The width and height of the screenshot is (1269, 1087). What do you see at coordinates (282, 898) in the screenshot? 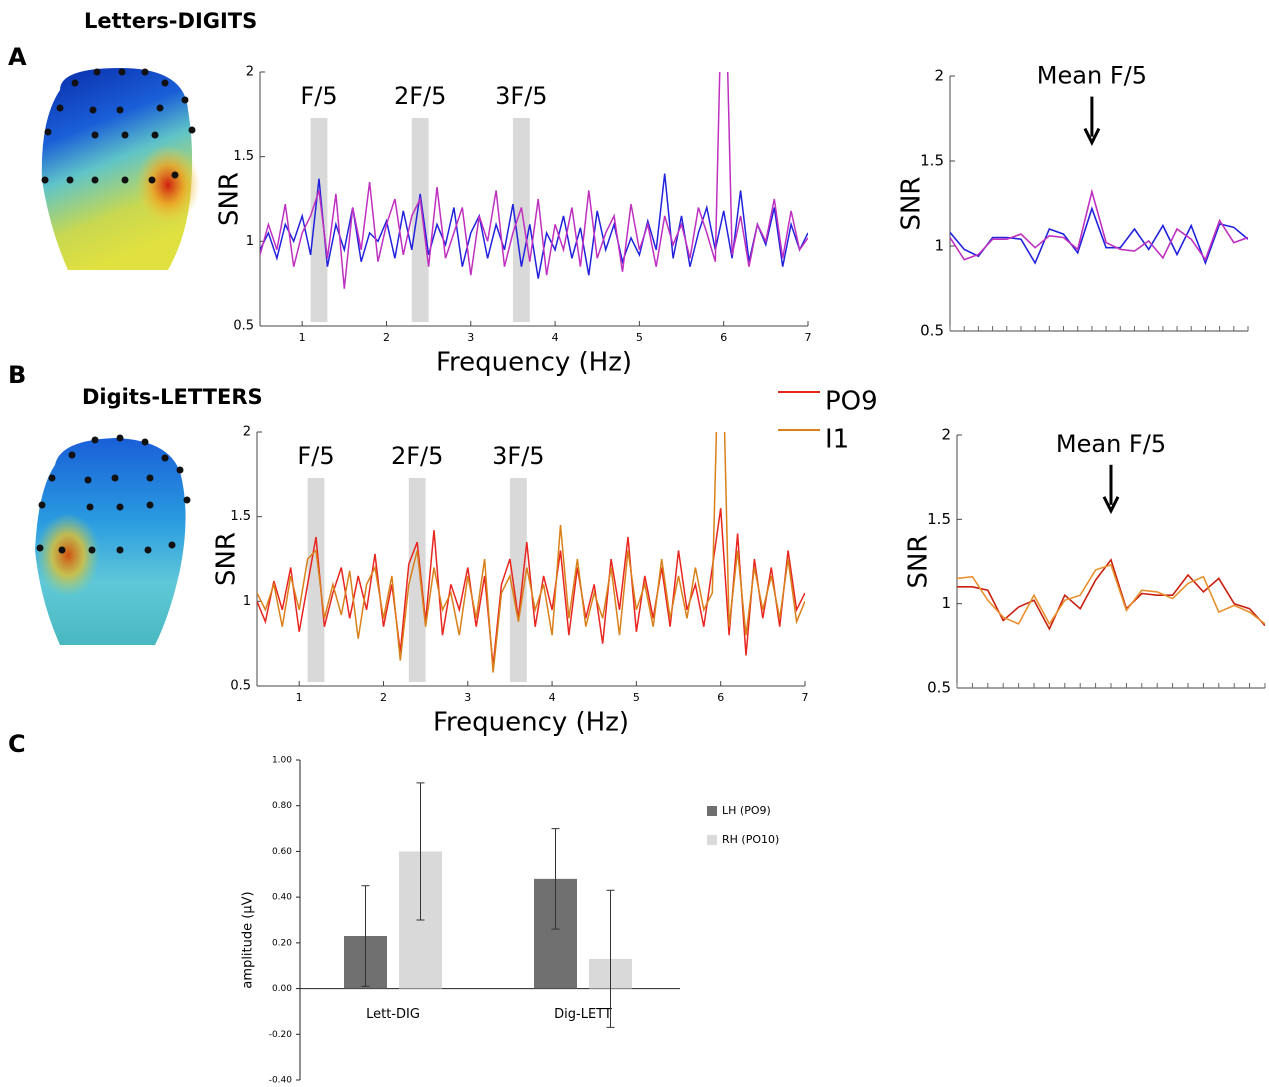
I see `y-tick-label: 0.40` at bounding box center [282, 898].